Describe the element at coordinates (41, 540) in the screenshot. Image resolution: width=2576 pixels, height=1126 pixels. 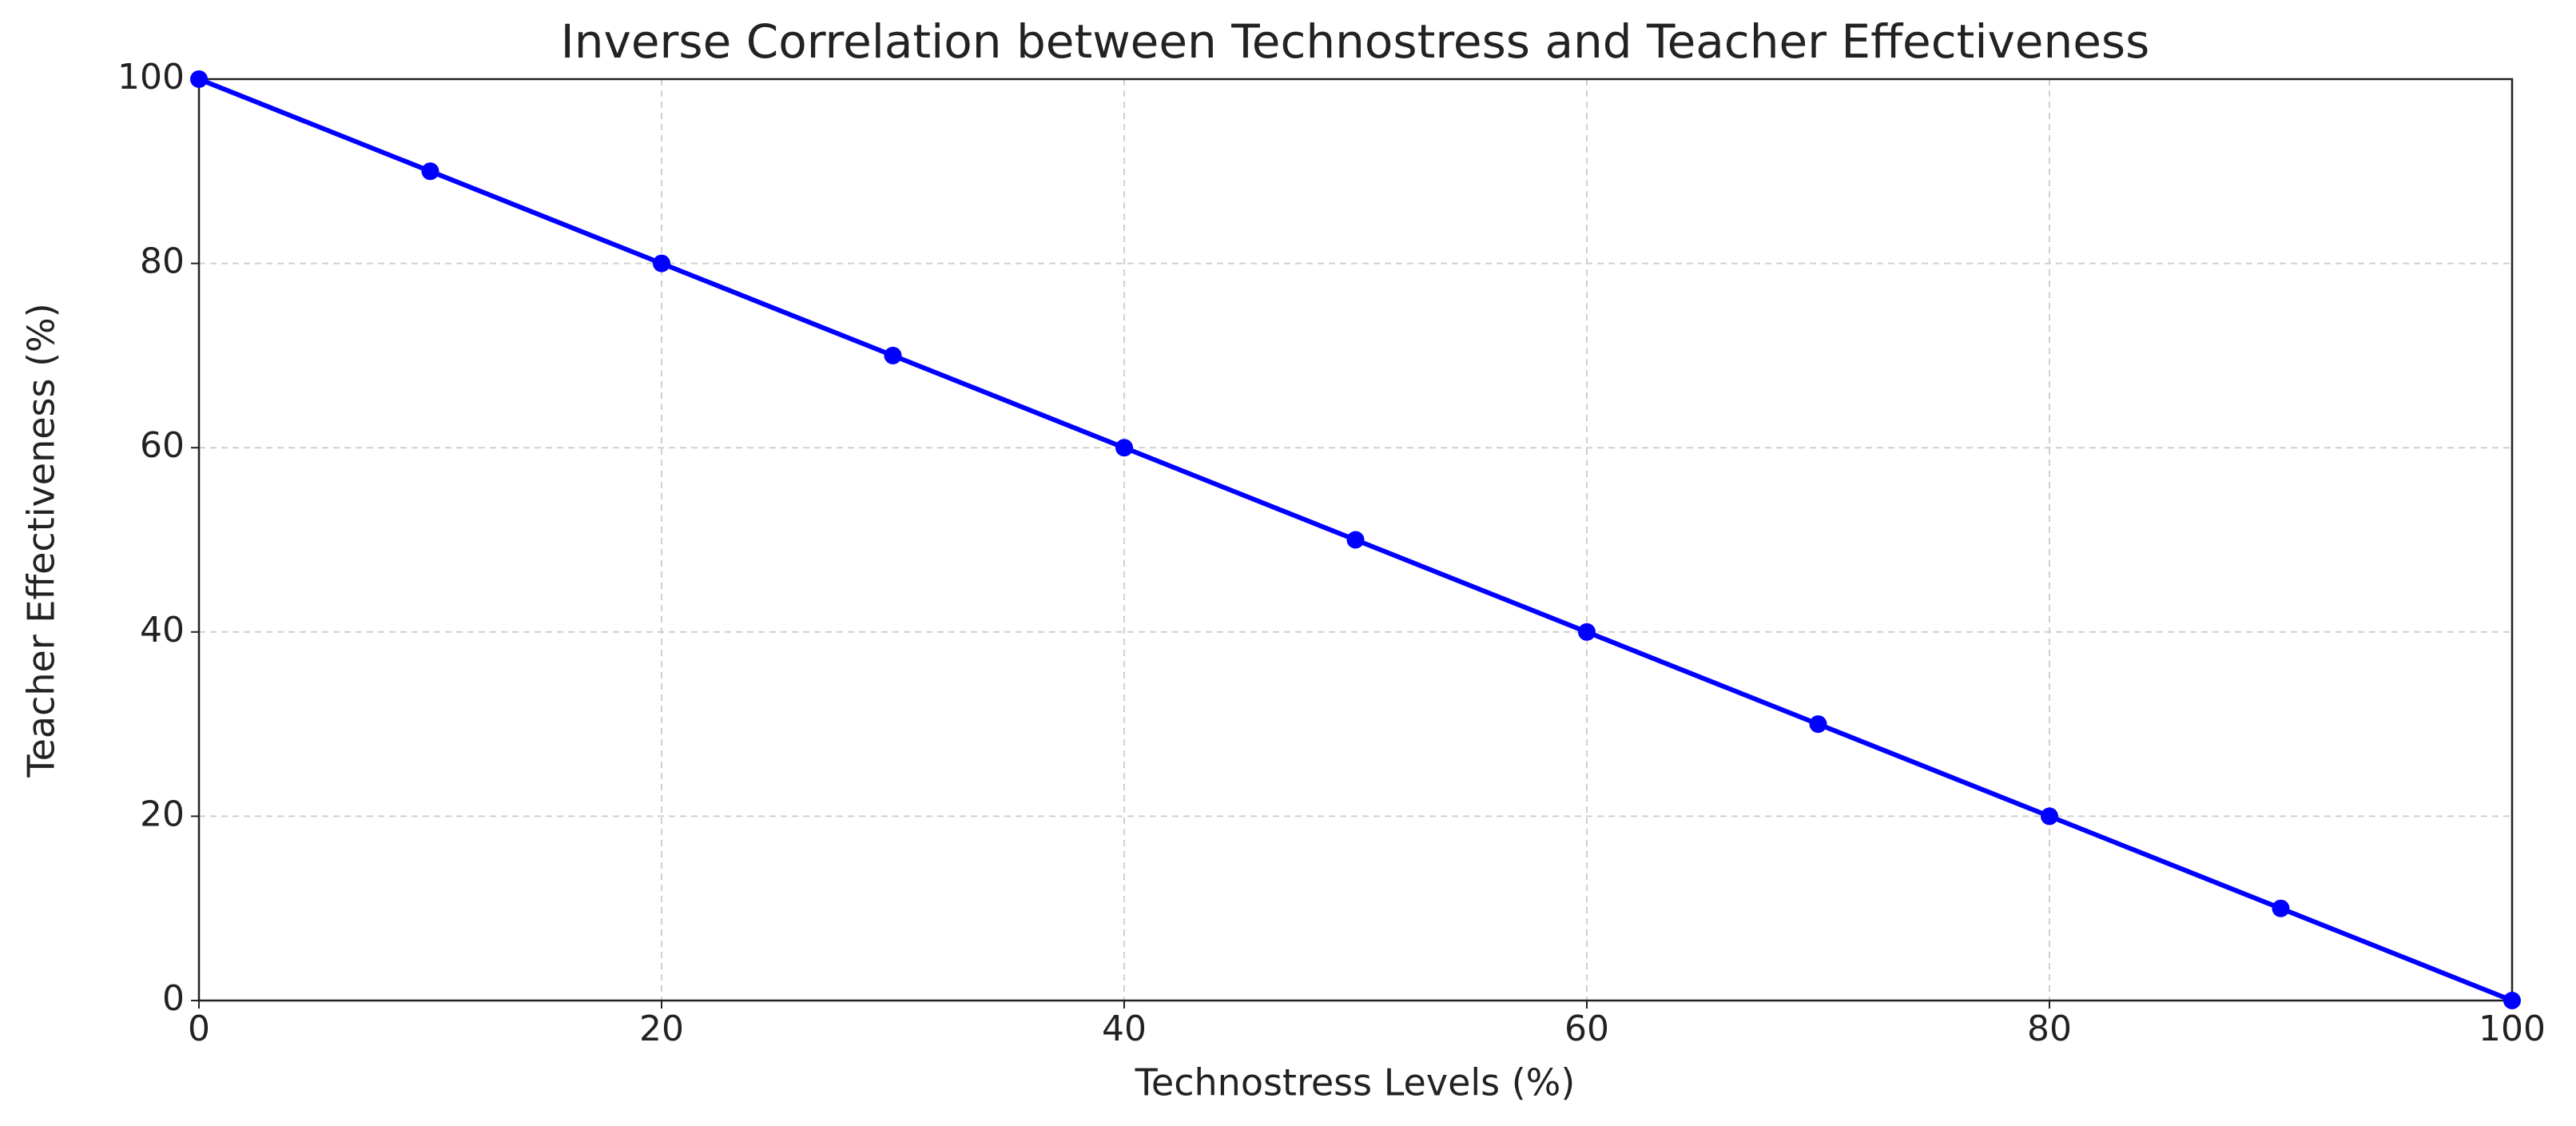
I see `y-axis-label: Teacher Effectiveness (%)` at that location.